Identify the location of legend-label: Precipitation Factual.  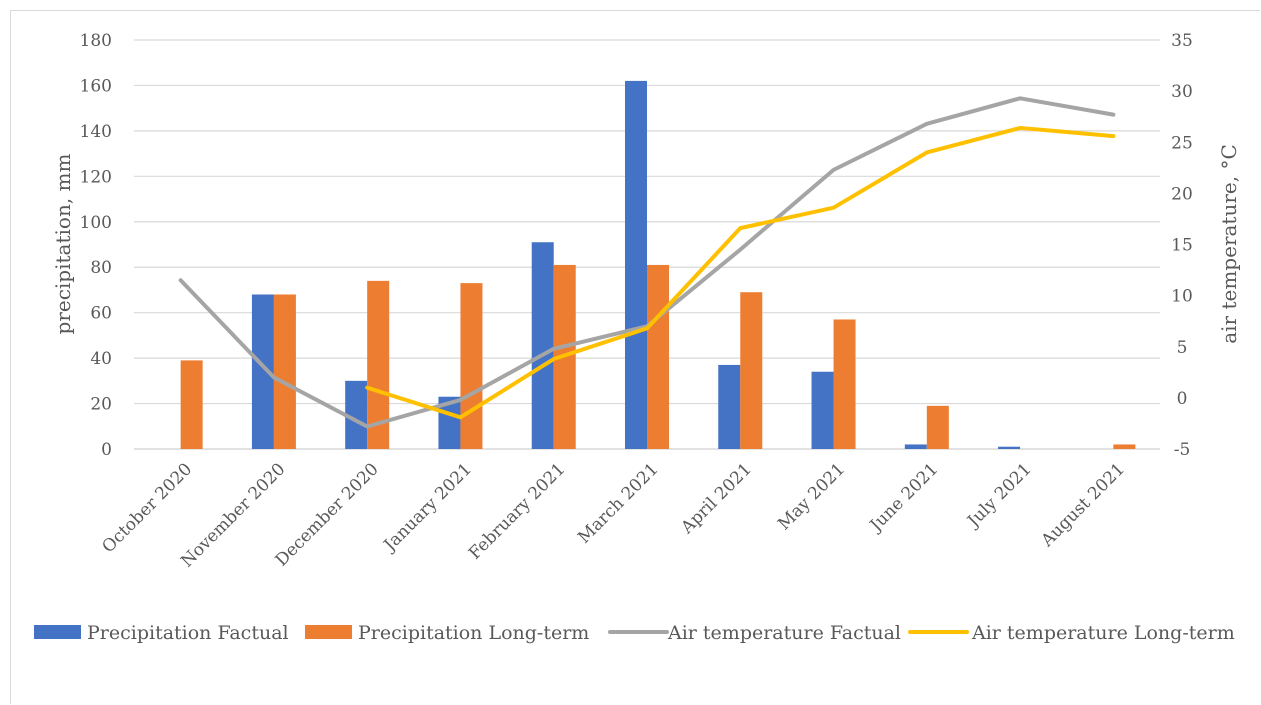
(188, 633).